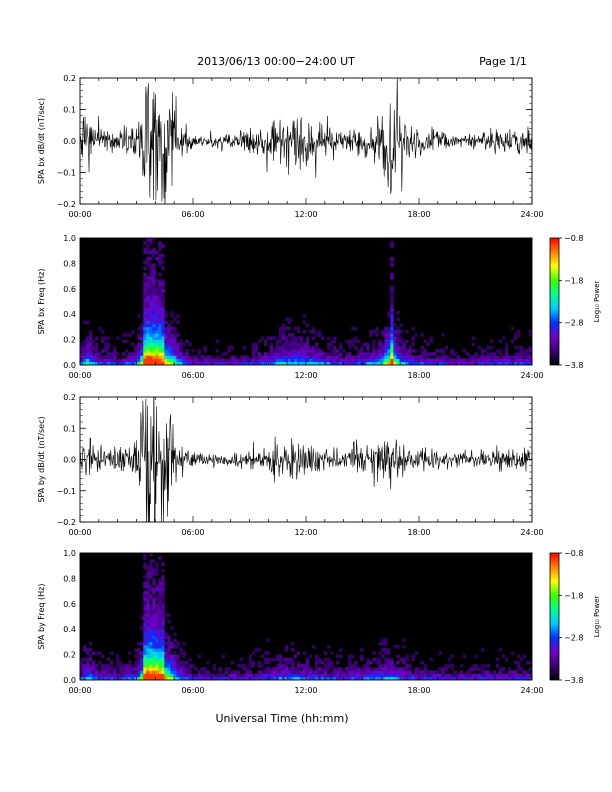 The width and height of the screenshot is (612, 792). Describe the element at coordinates (41, 141) in the screenshot. I see `y-axis-label: SPA bx dB/dt (nT/sec)` at that location.